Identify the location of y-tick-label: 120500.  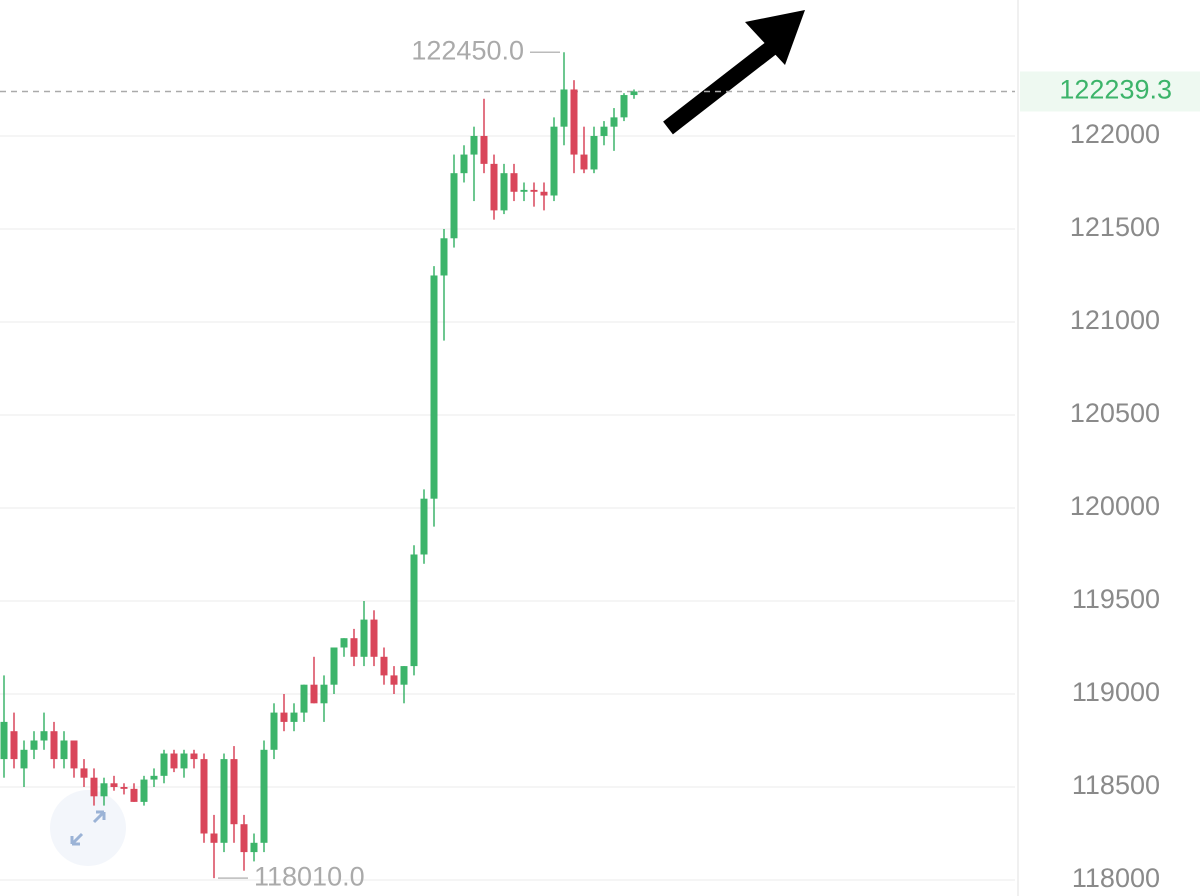
(1115, 413).